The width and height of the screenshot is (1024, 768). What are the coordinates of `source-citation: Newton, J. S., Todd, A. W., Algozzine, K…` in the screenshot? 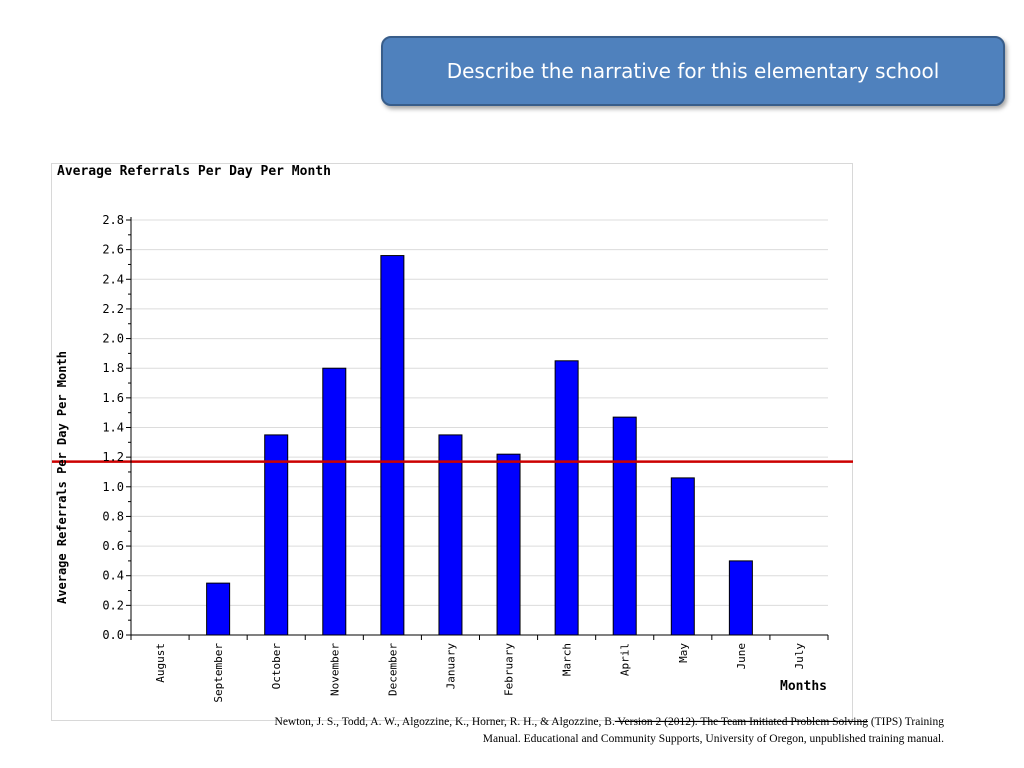 It's located at (494, 731).